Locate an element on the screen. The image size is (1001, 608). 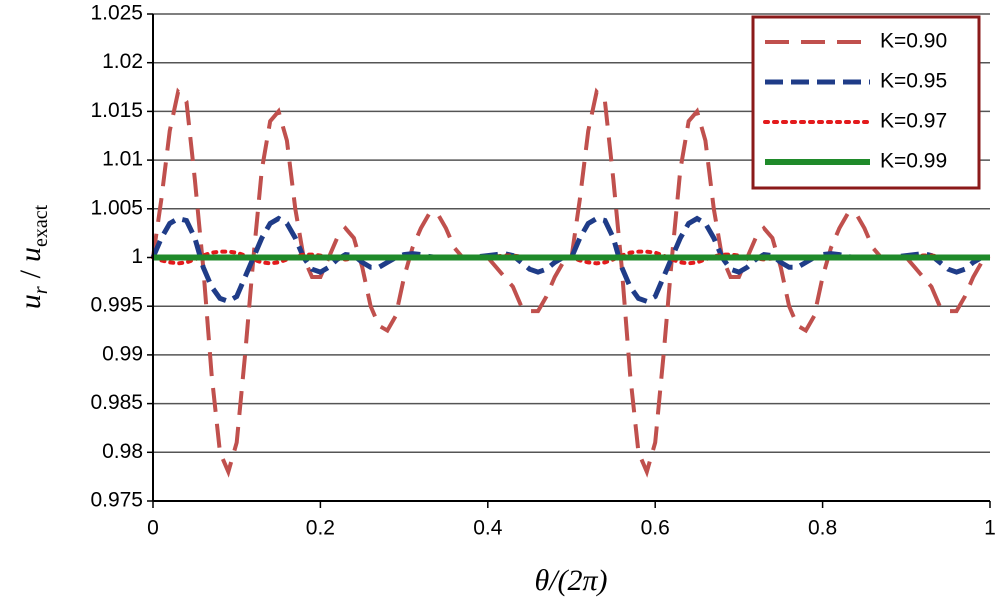
x-axis-label: θ/(2π) is located at coordinates (570, 580).